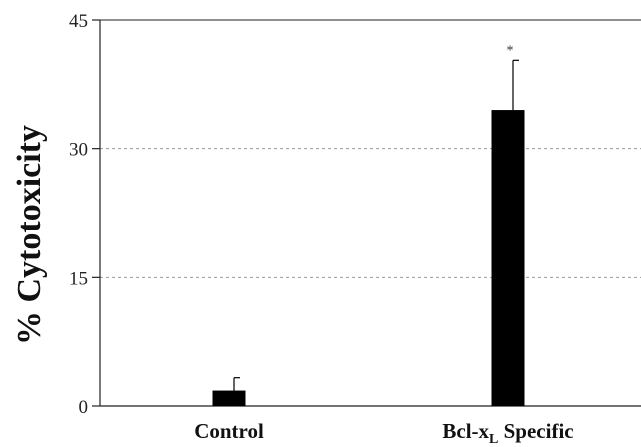  Describe the element at coordinates (84, 214) in the screenshot. I see `y-ticks: 0 15 30 45` at that location.